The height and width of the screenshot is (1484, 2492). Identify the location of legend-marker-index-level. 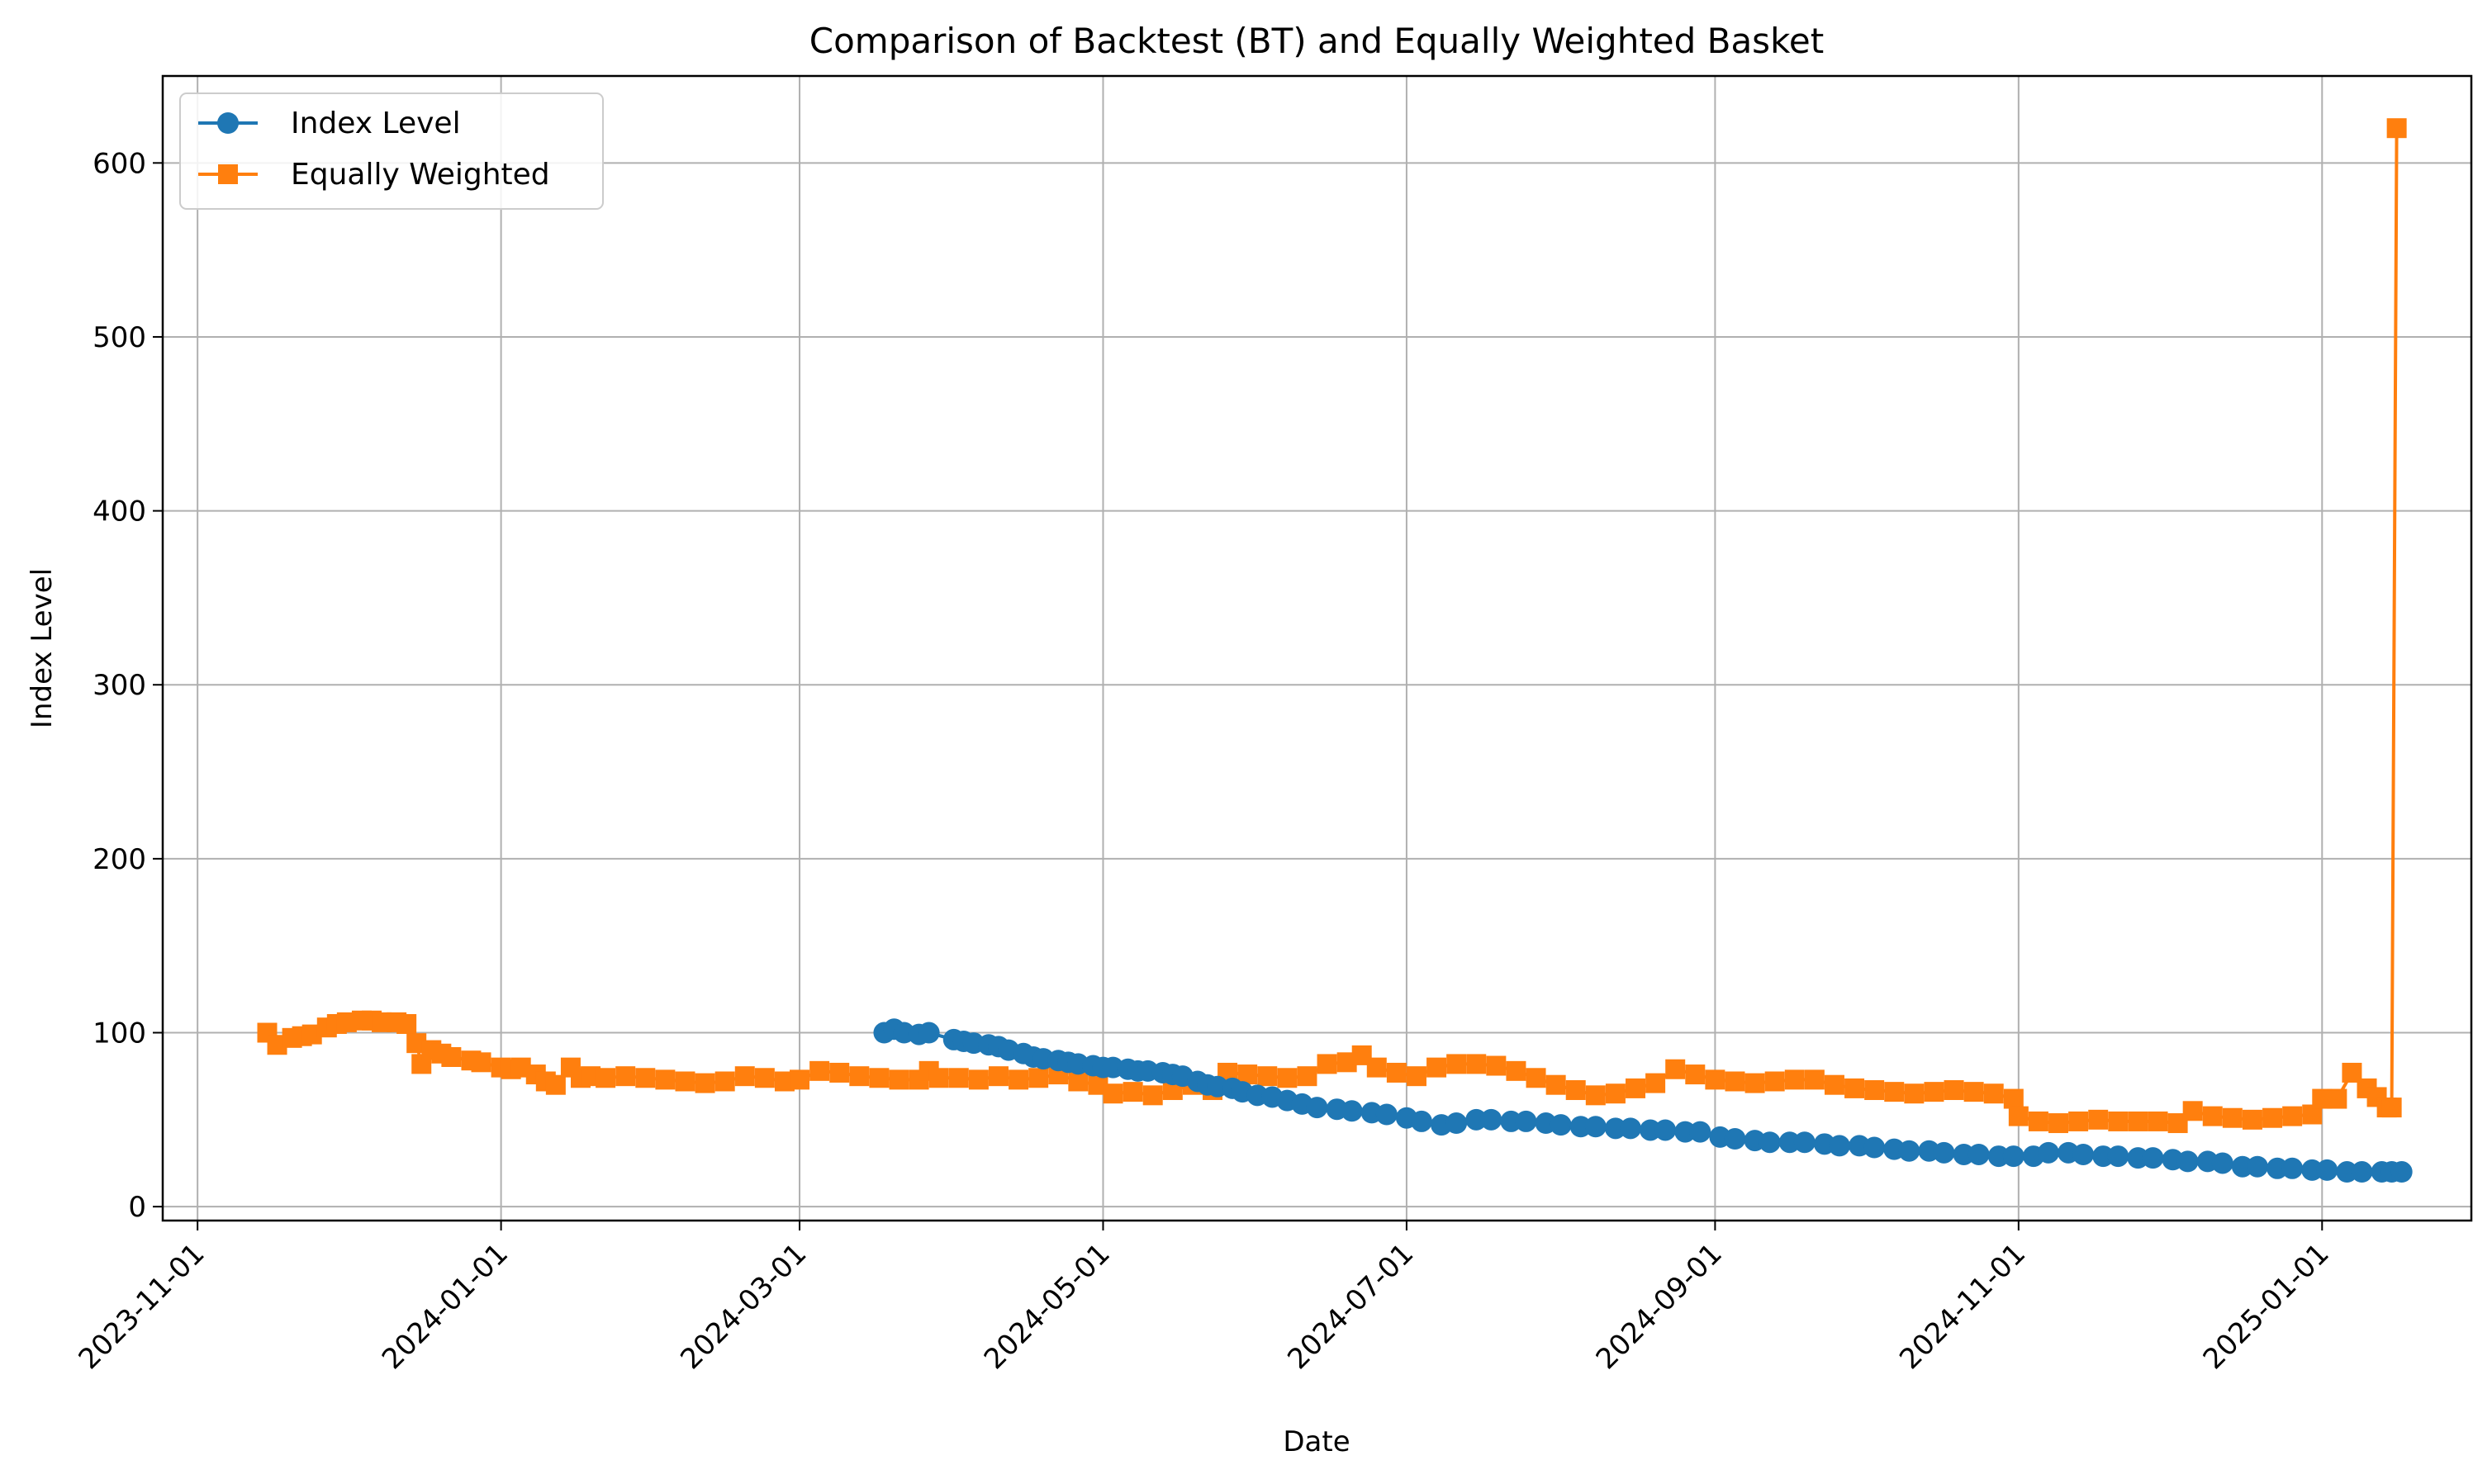
(228, 123).